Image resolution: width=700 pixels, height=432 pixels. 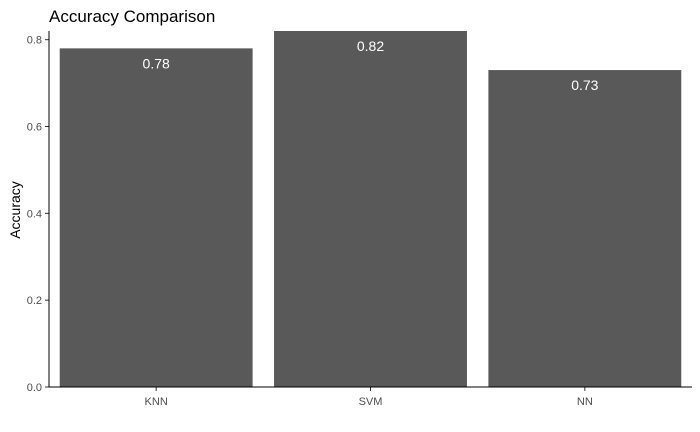 What do you see at coordinates (34, 128) in the screenshot?
I see `y-tick-label: 0.6` at bounding box center [34, 128].